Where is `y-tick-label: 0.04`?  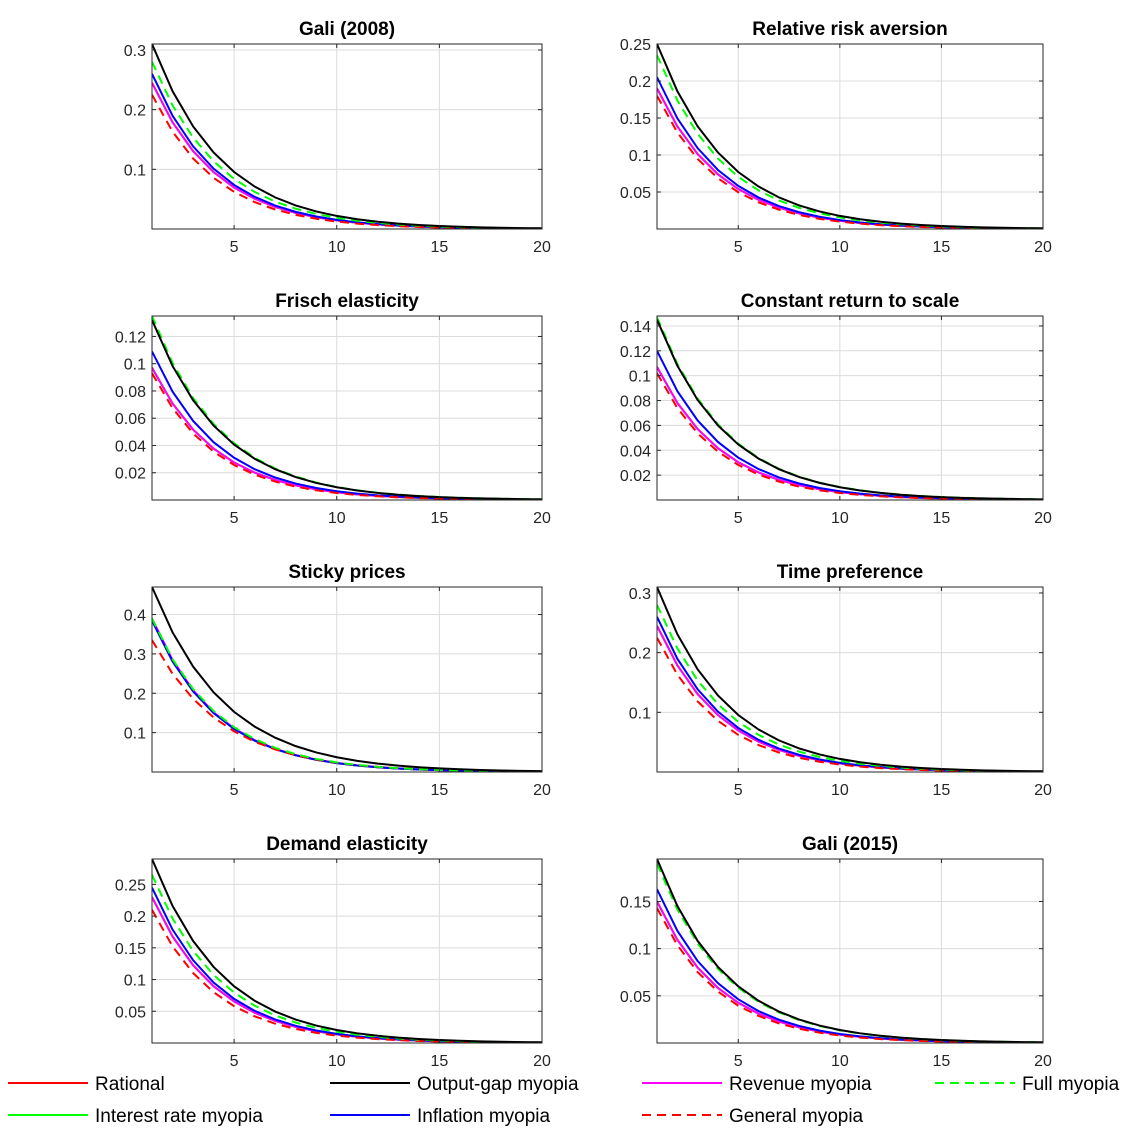
y-tick-label: 0.04 is located at coordinates (130, 446).